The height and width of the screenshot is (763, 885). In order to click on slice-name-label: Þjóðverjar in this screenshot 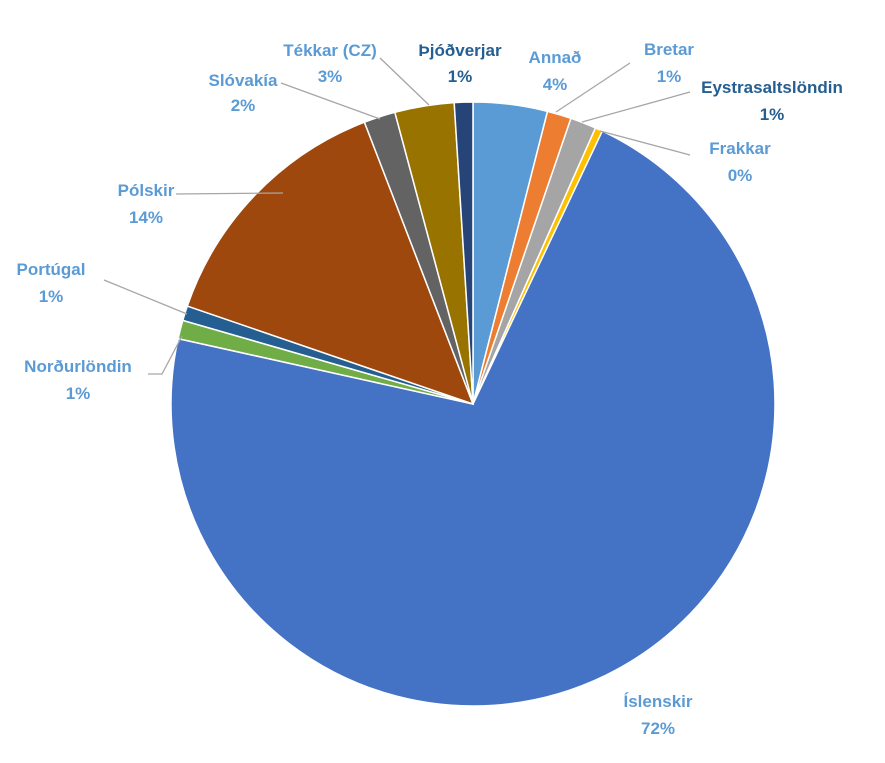, I will do `click(460, 50)`.